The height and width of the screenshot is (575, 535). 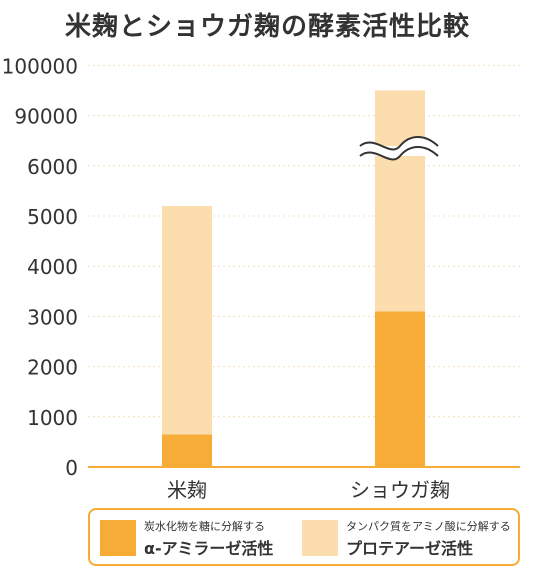 What do you see at coordinates (118, 538) in the screenshot?
I see `legend-swatch-amylase` at bounding box center [118, 538].